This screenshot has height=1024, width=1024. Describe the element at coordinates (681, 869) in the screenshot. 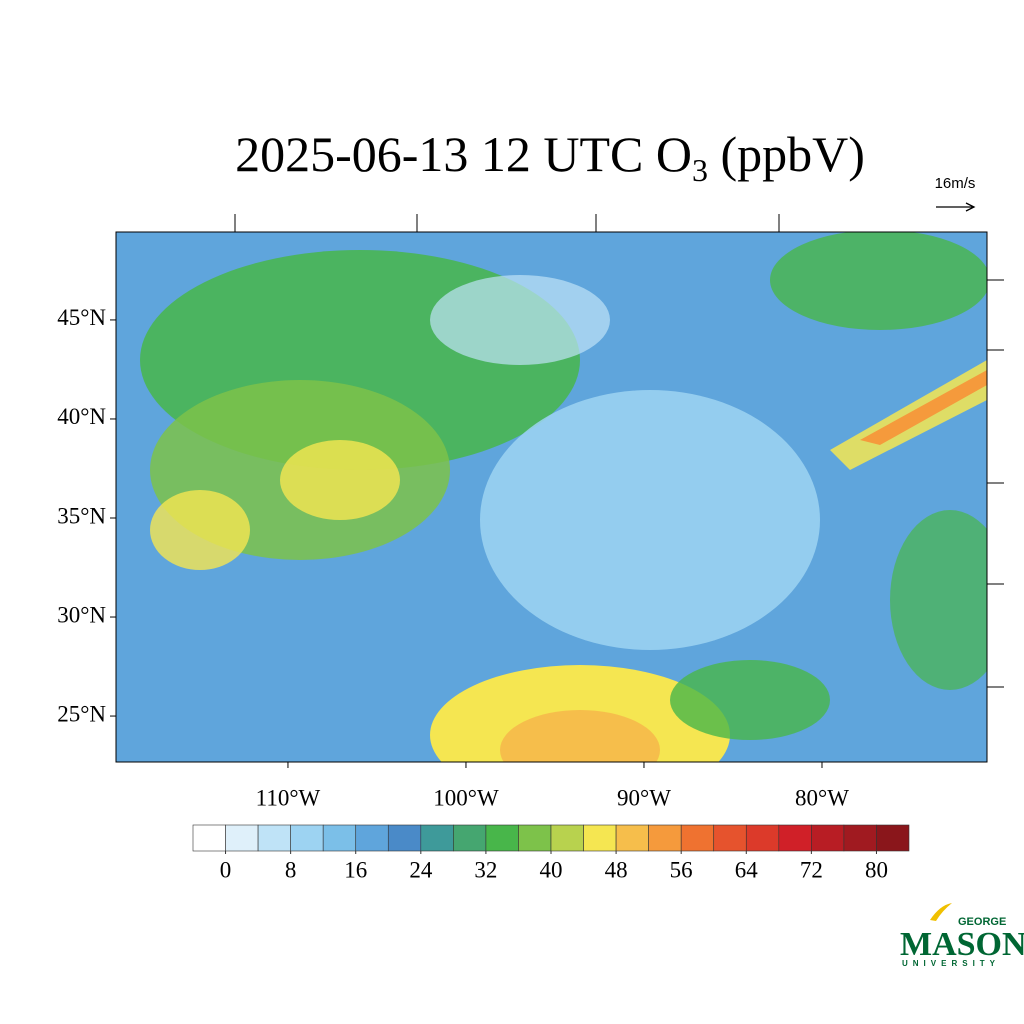

I see `colorbar-label: 56` at that location.